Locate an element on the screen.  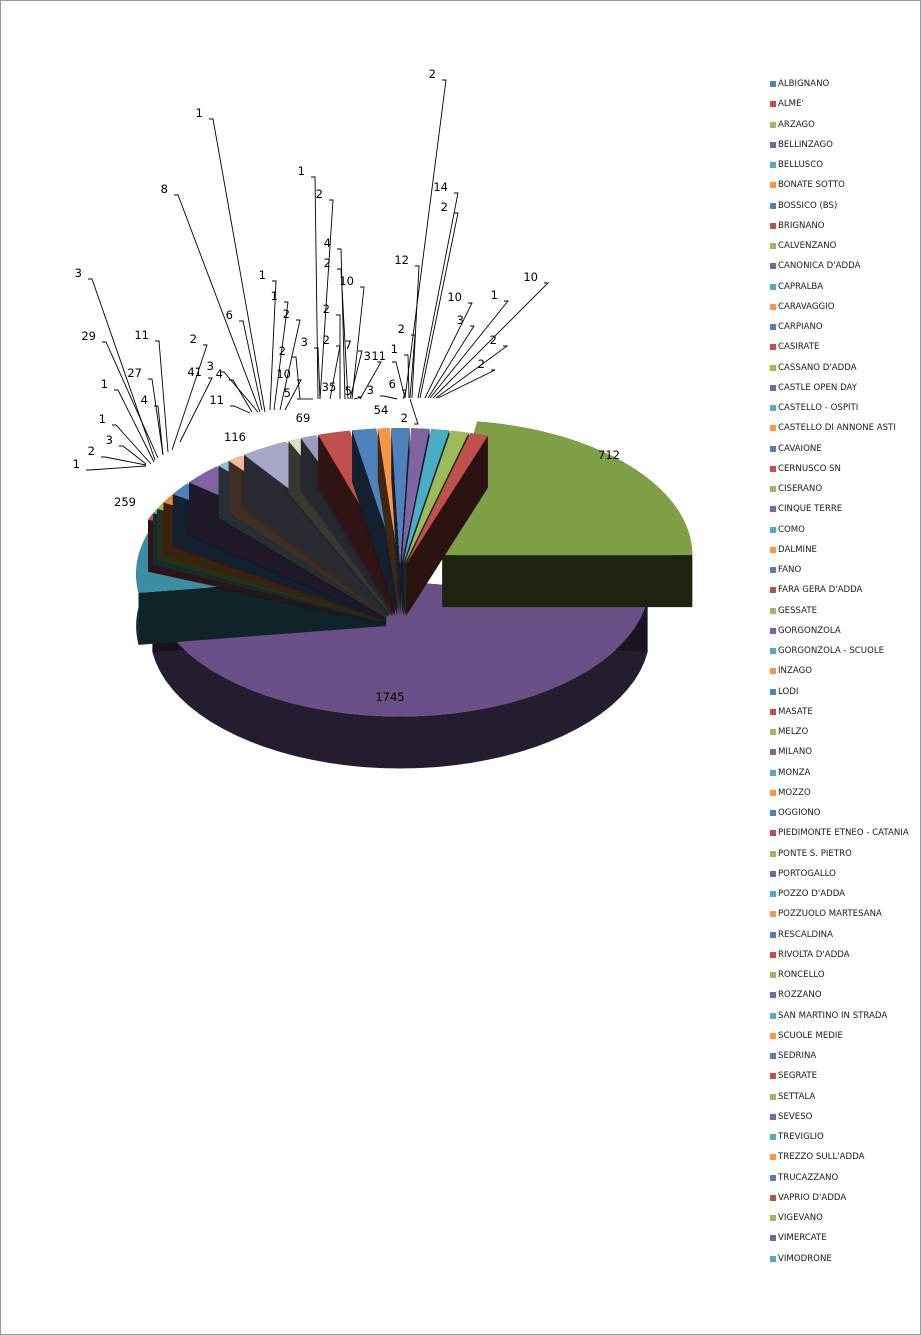
legend-label: SEGRATE is located at coordinates (798, 1076).